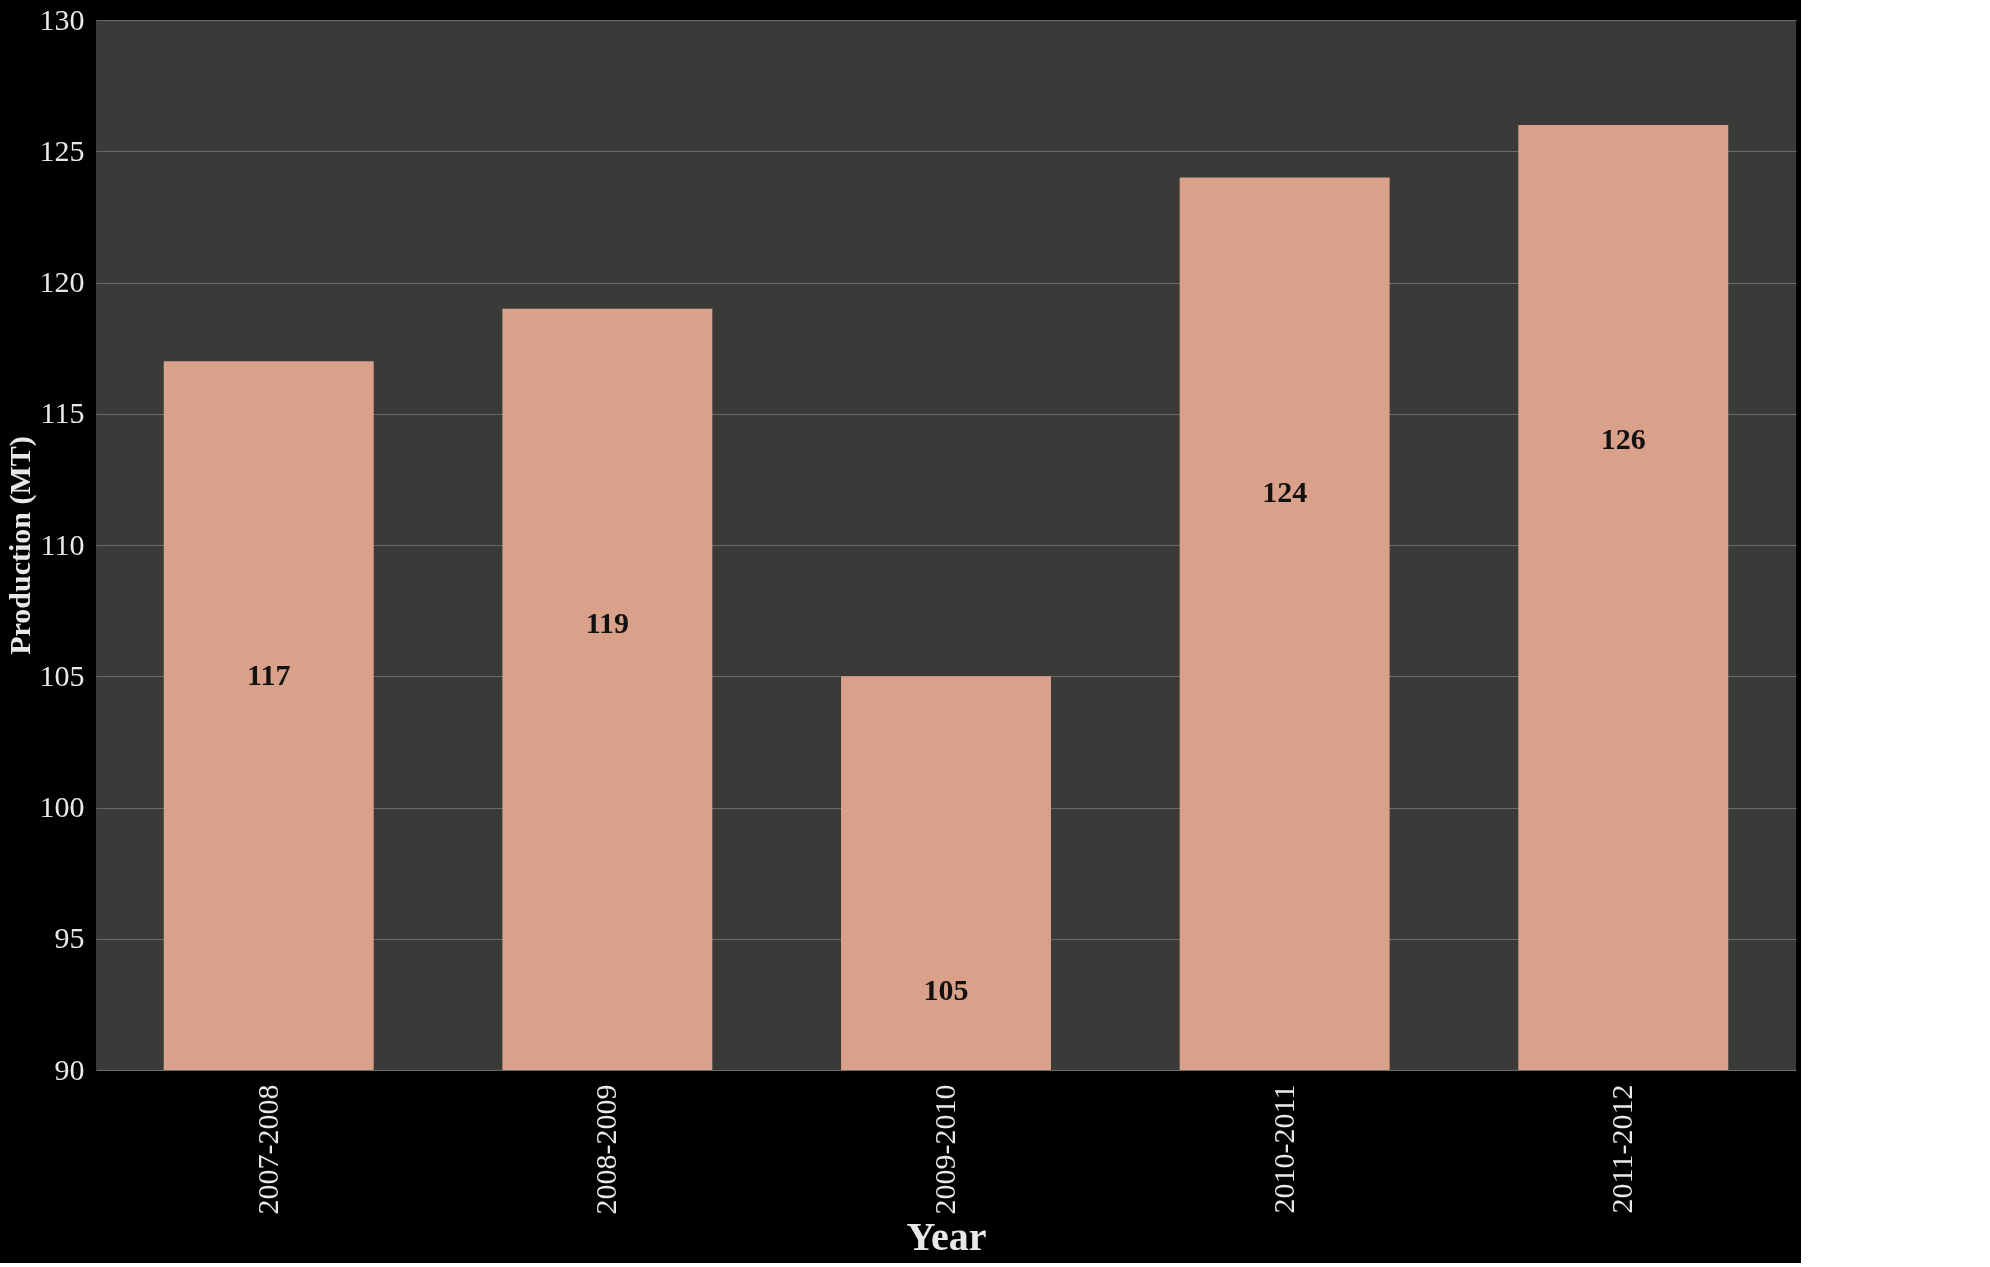  Describe the element at coordinates (62, 19) in the screenshot. I see `y-tick-label: 130` at that location.